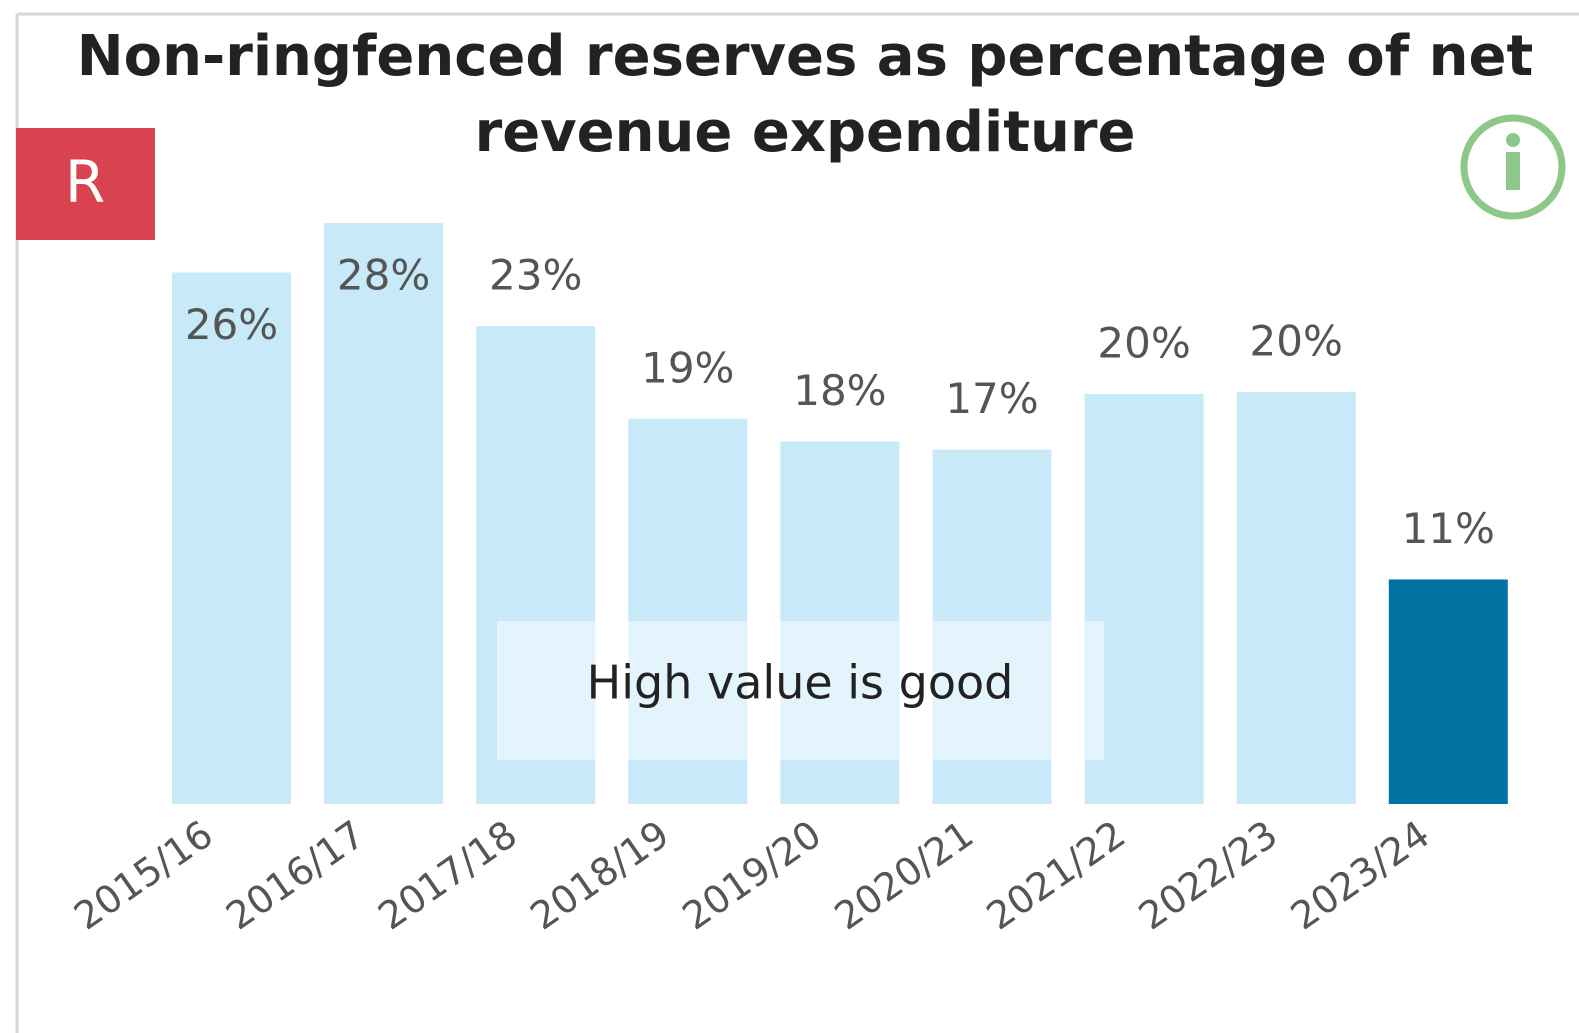 The image size is (1579, 1033). Describe the element at coordinates (1208, 875) in the screenshot. I see `x-tick-label: 2022/23` at that location.